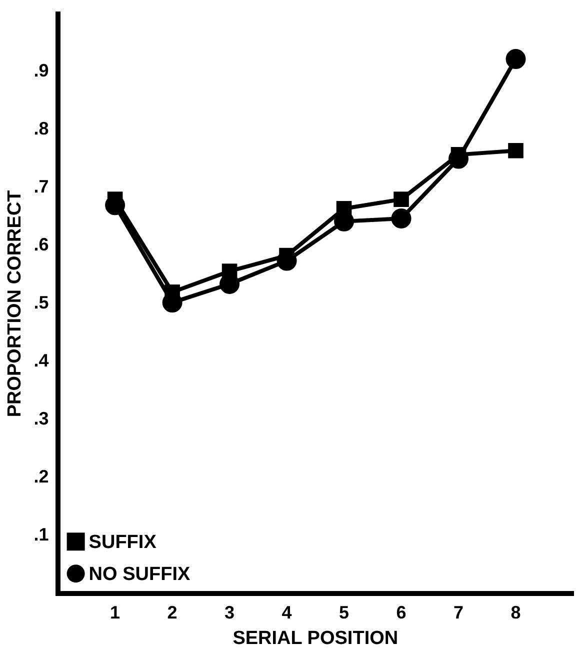 This screenshot has width=585, height=654. Describe the element at coordinates (41, 302) in the screenshot. I see `y-tick-label: .5` at that location.